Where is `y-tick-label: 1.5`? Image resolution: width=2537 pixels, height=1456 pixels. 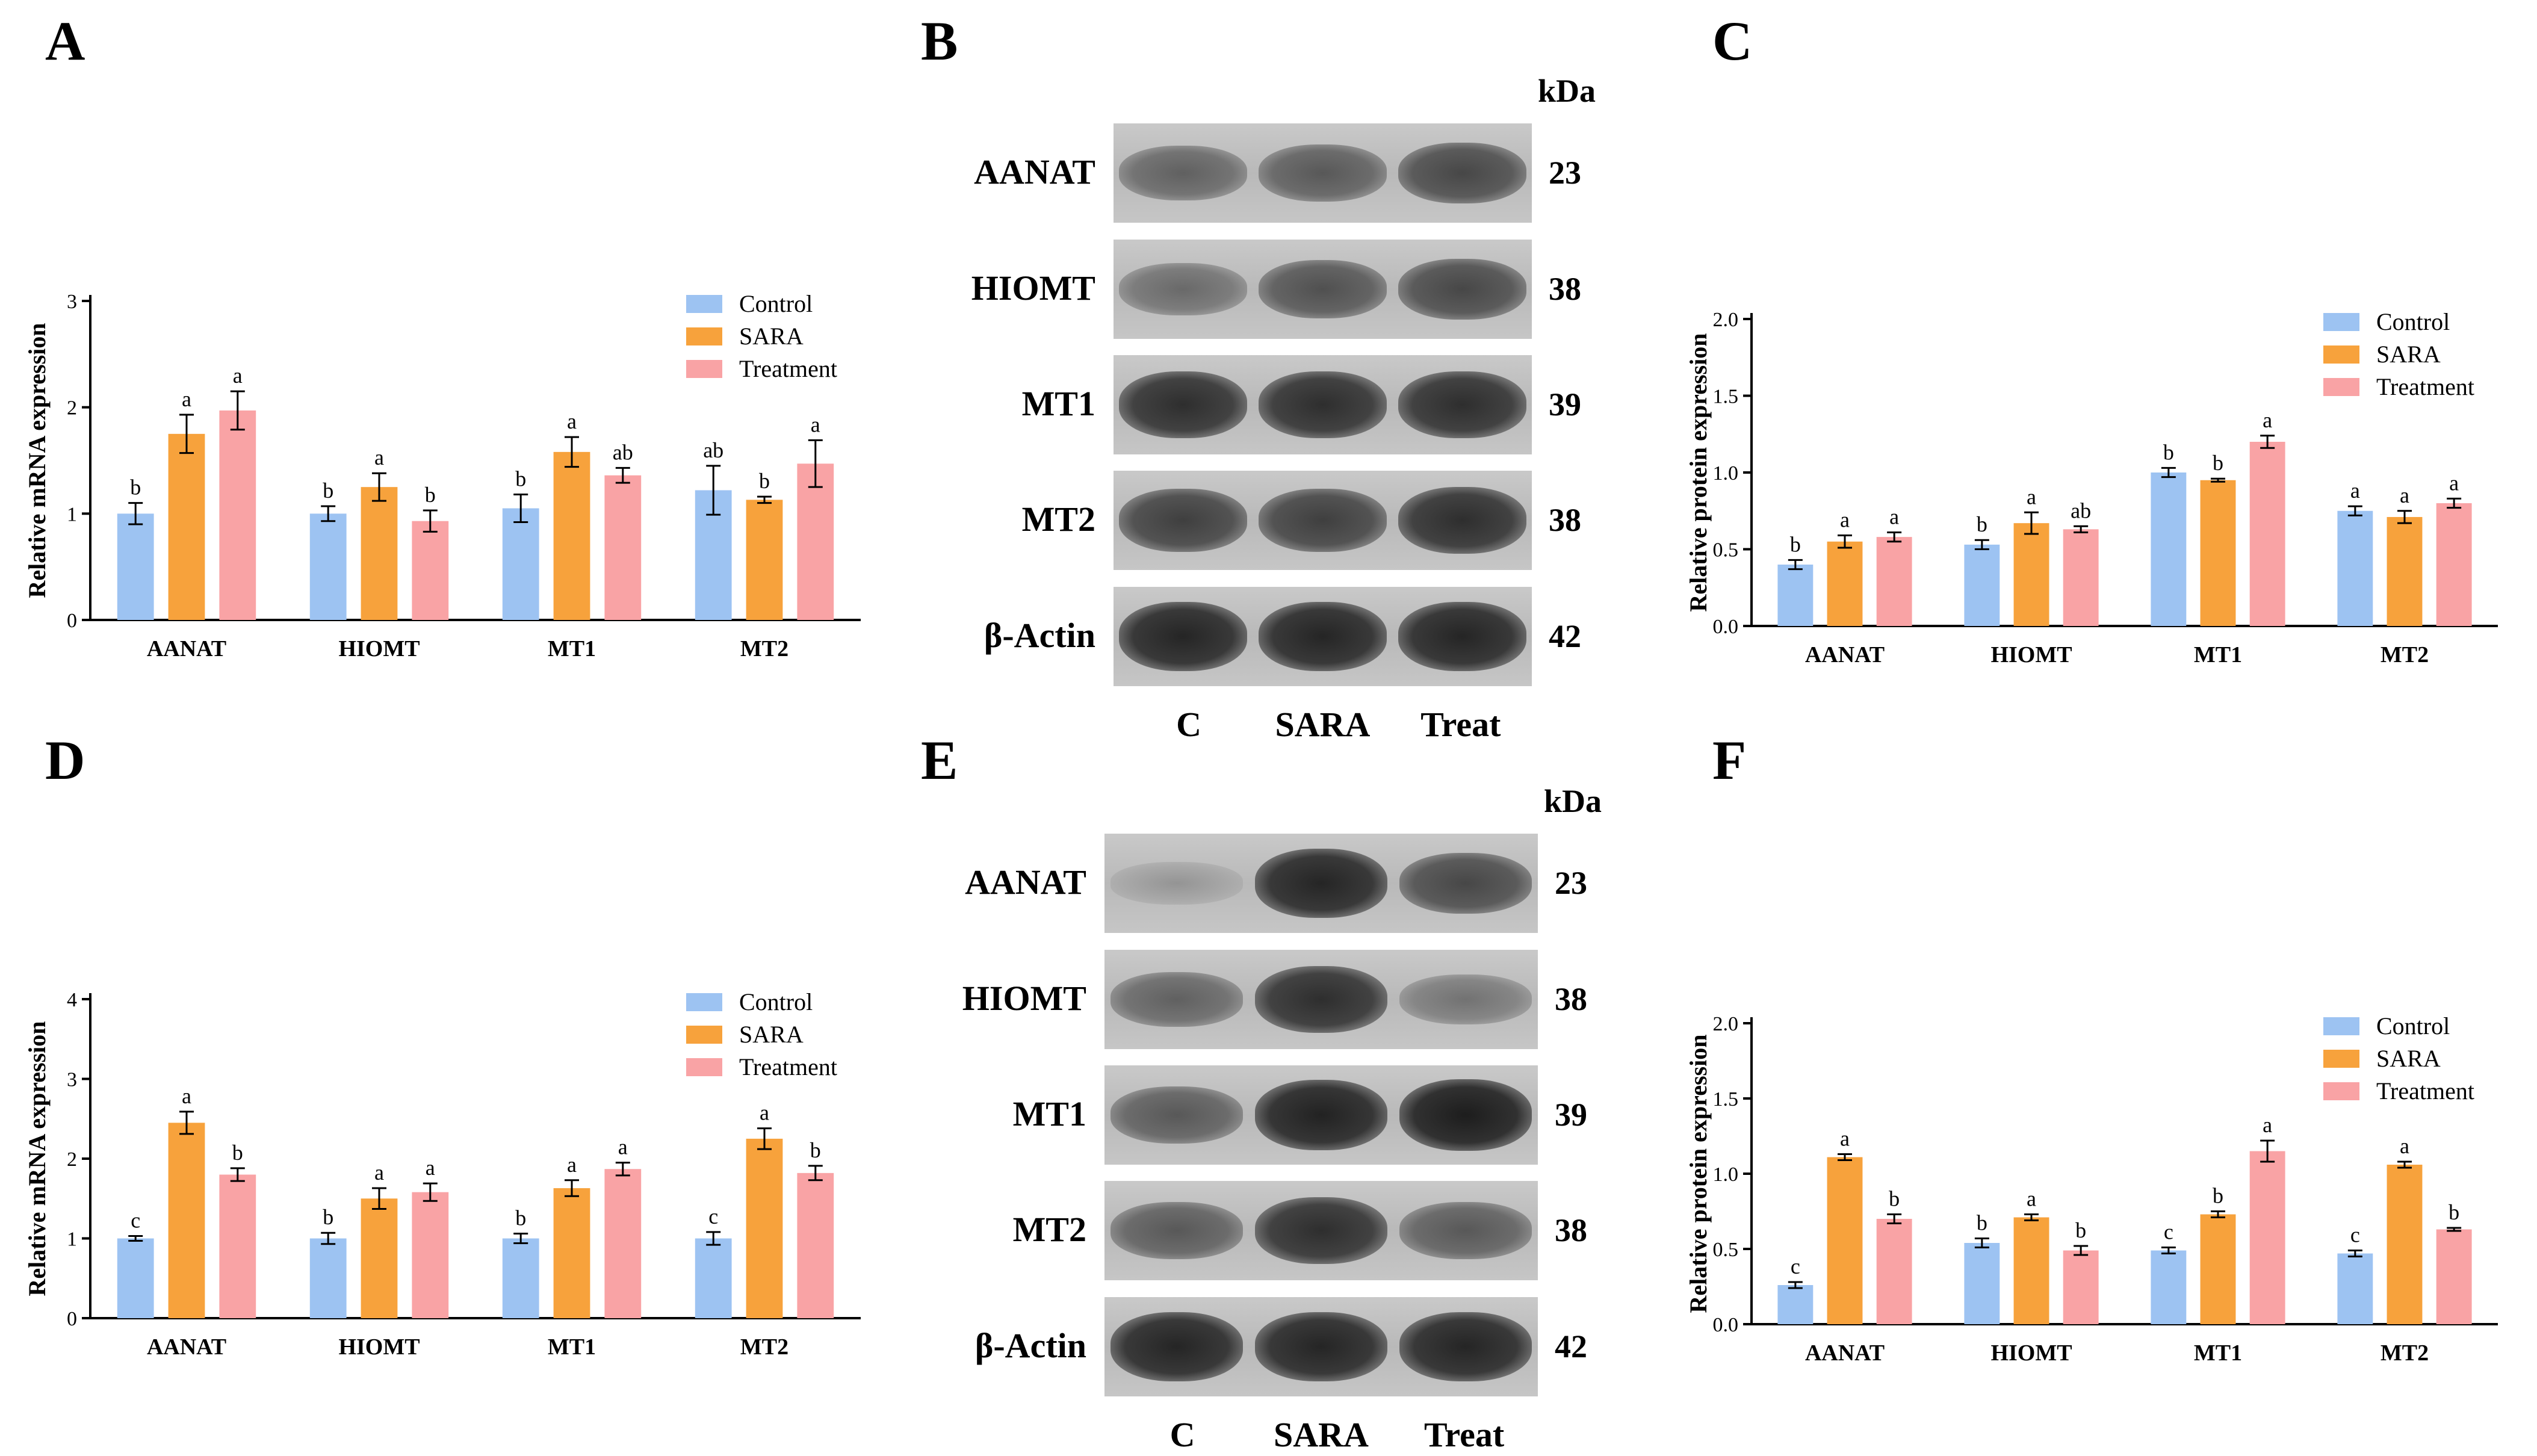 y-tick-label: 1.5 is located at coordinates (1726, 1099).